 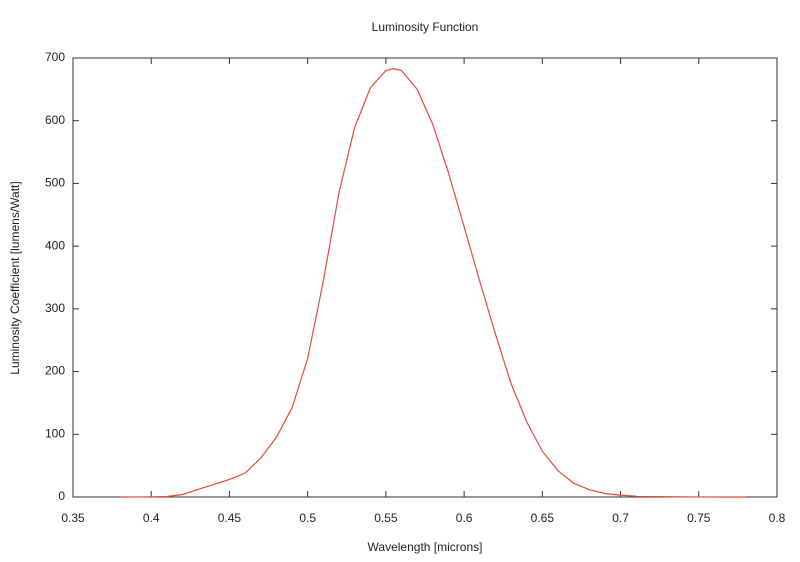 I want to click on y-tick-label: 300, so click(x=55, y=308).